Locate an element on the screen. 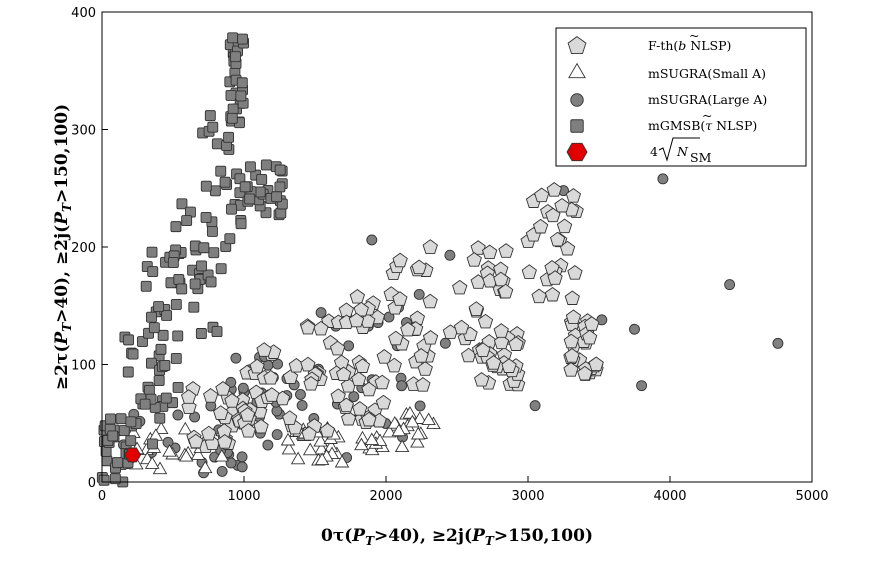 Image resolution: width=887 pixels, height=570 pixels. legend-label-f-theory: F-th(b NLSP) is located at coordinates (689, 45).